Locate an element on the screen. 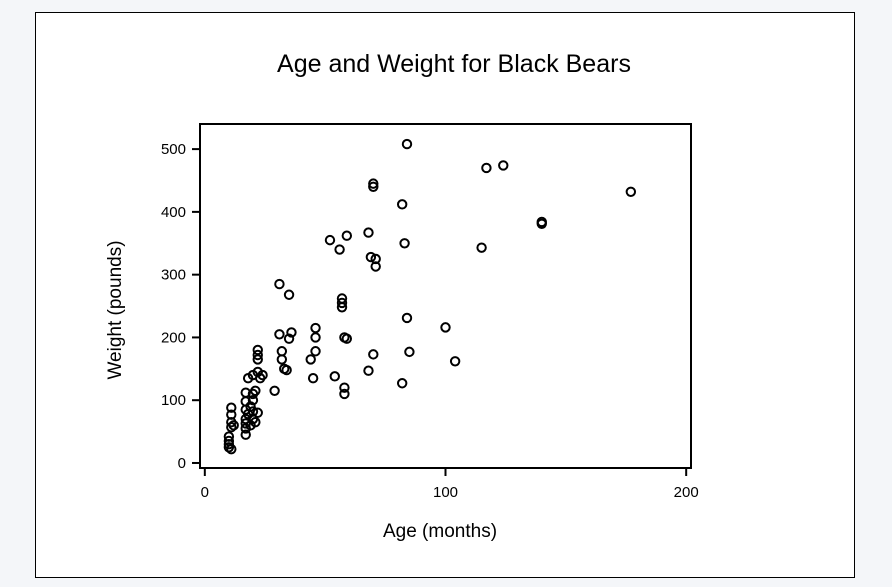 This screenshot has width=892, height=587. x-axis-label: Age (months) is located at coordinates (440, 531).